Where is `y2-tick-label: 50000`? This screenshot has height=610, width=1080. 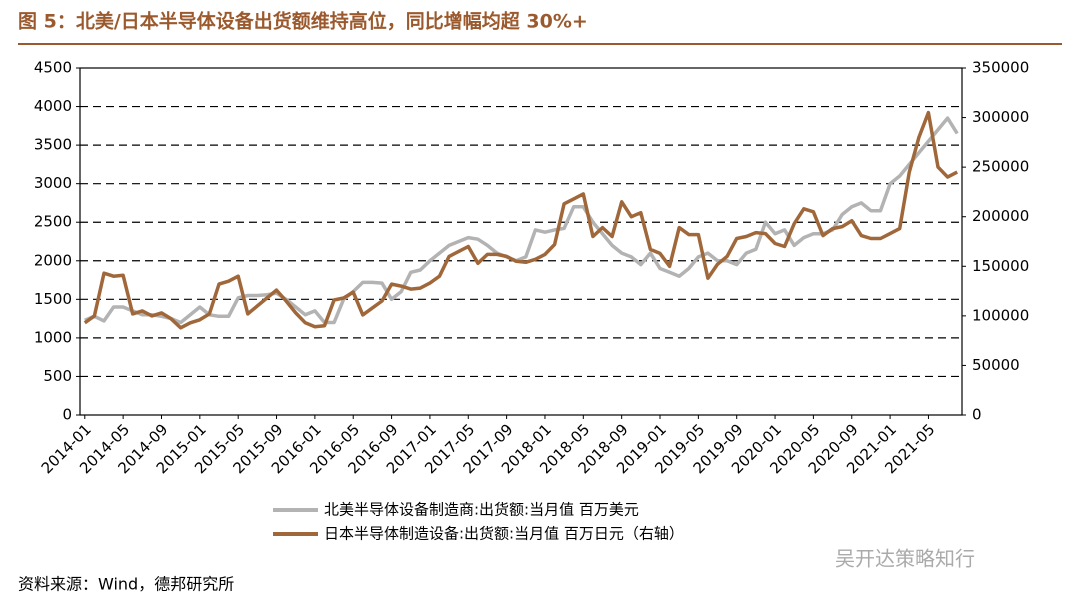
y2-tick-label: 50000 is located at coordinates (996, 365).